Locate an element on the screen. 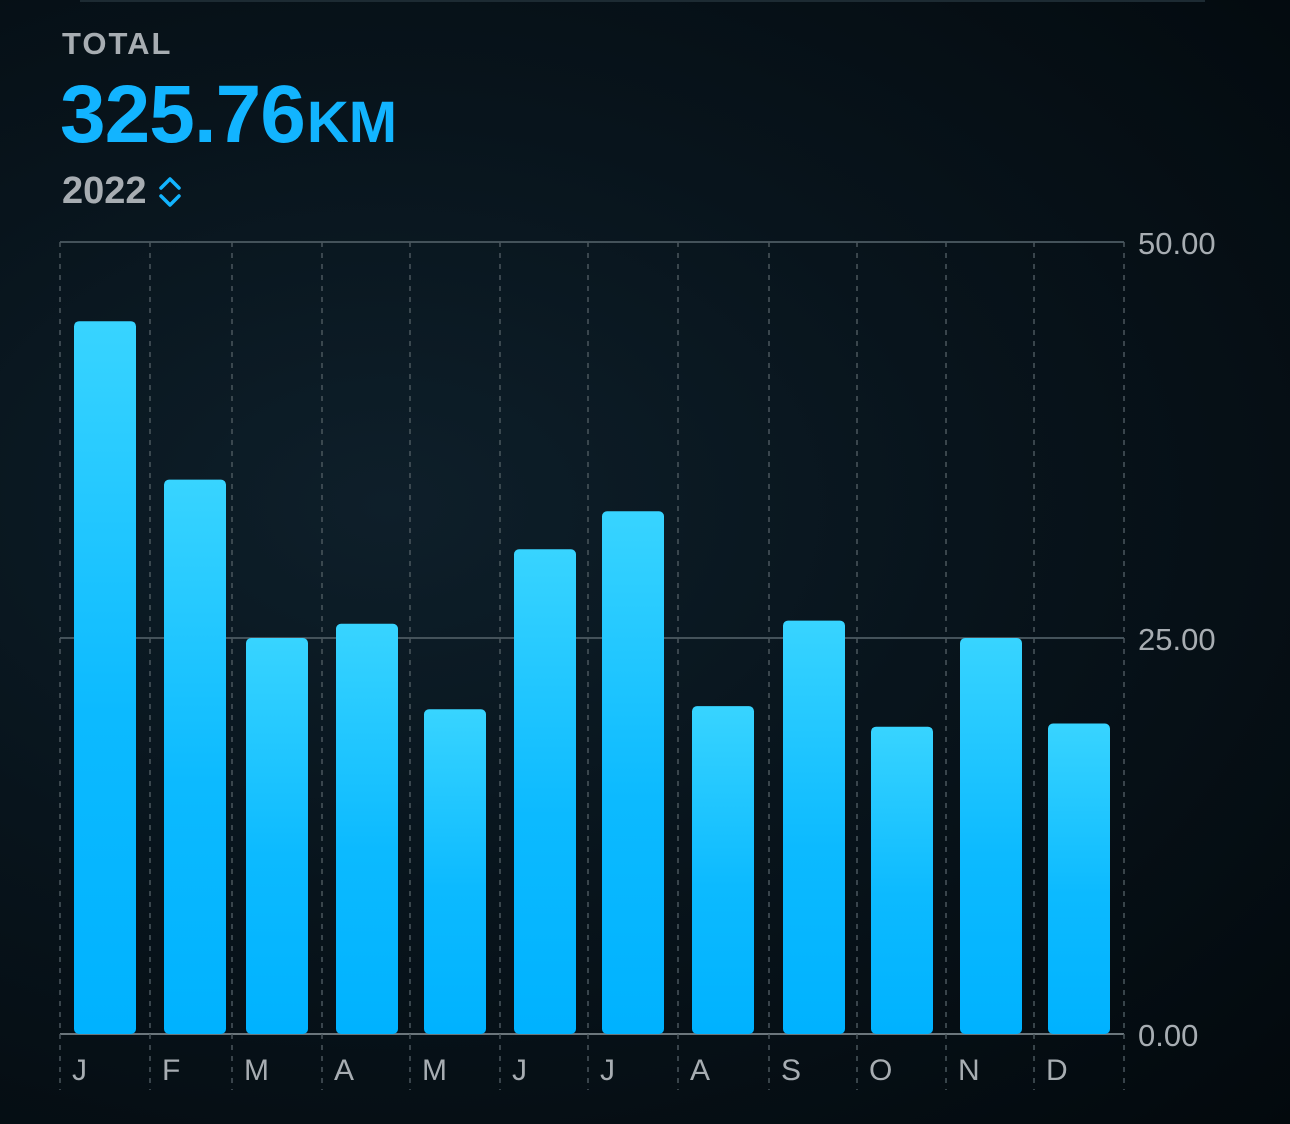 This screenshot has width=1290, height=1124. year-picker: 2022 is located at coordinates (122, 191).